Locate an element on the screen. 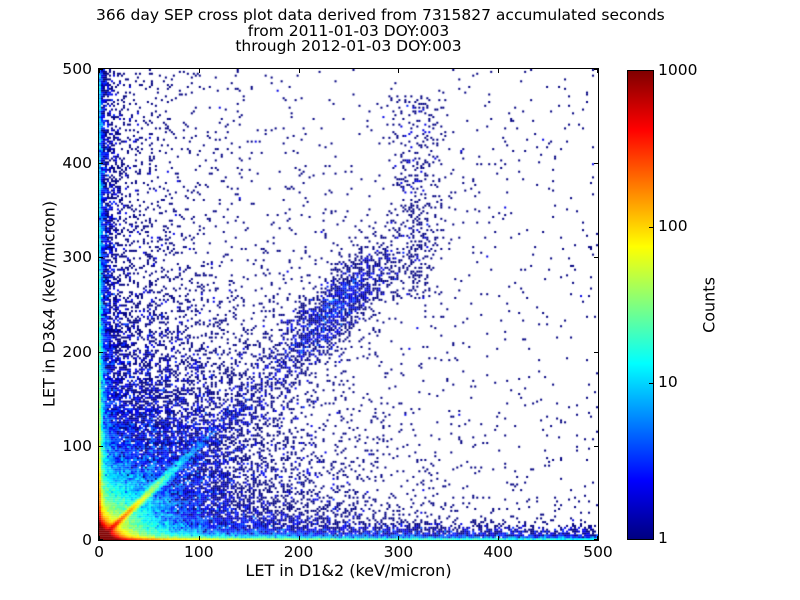 This screenshot has width=800, height=600. title-line-3: through 2012-01-03 DOY:003 is located at coordinates (348, 46).